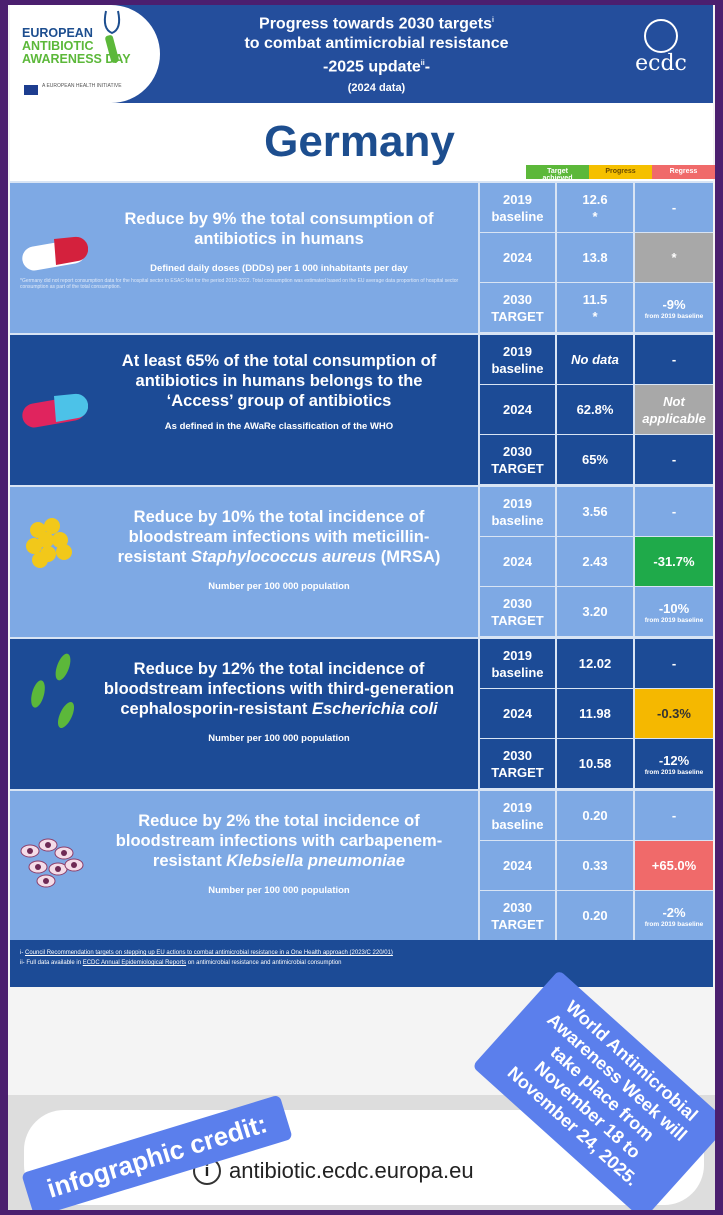 The image size is (723, 1215). I want to click on value-cell: 11.98, so click(594, 714).